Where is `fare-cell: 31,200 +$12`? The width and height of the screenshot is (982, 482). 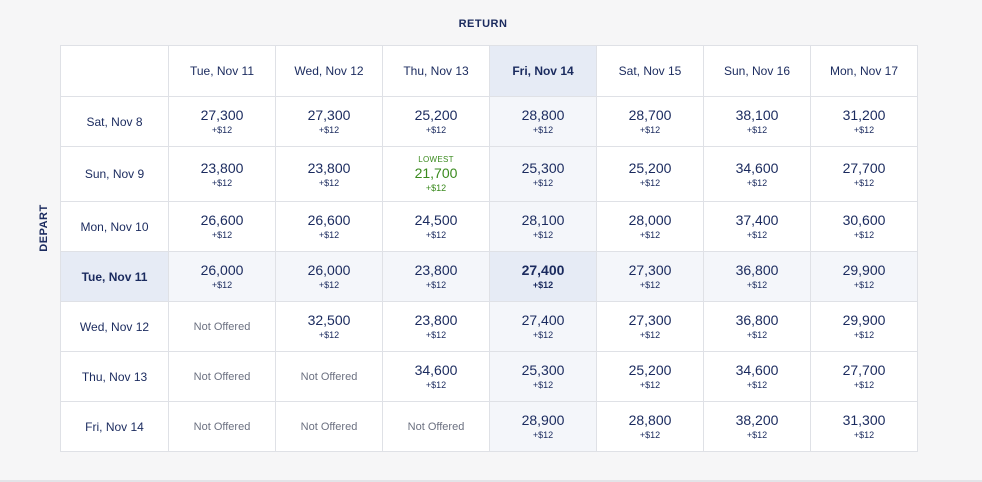
fare-cell: 31,200 +$12 is located at coordinates (864, 121).